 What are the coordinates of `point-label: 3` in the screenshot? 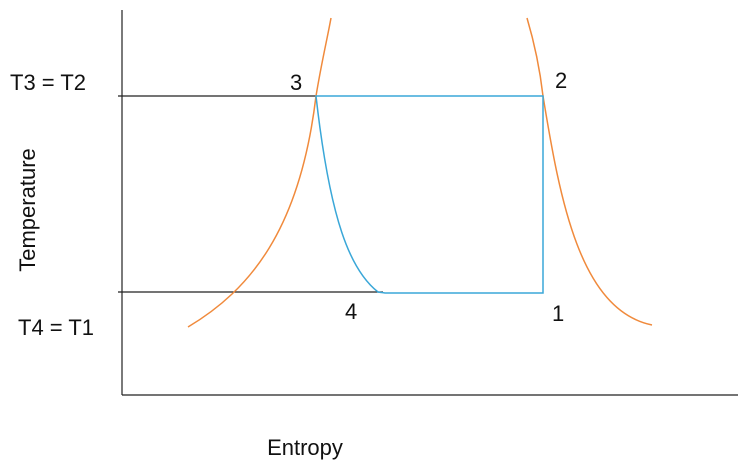 It's located at (296, 82).